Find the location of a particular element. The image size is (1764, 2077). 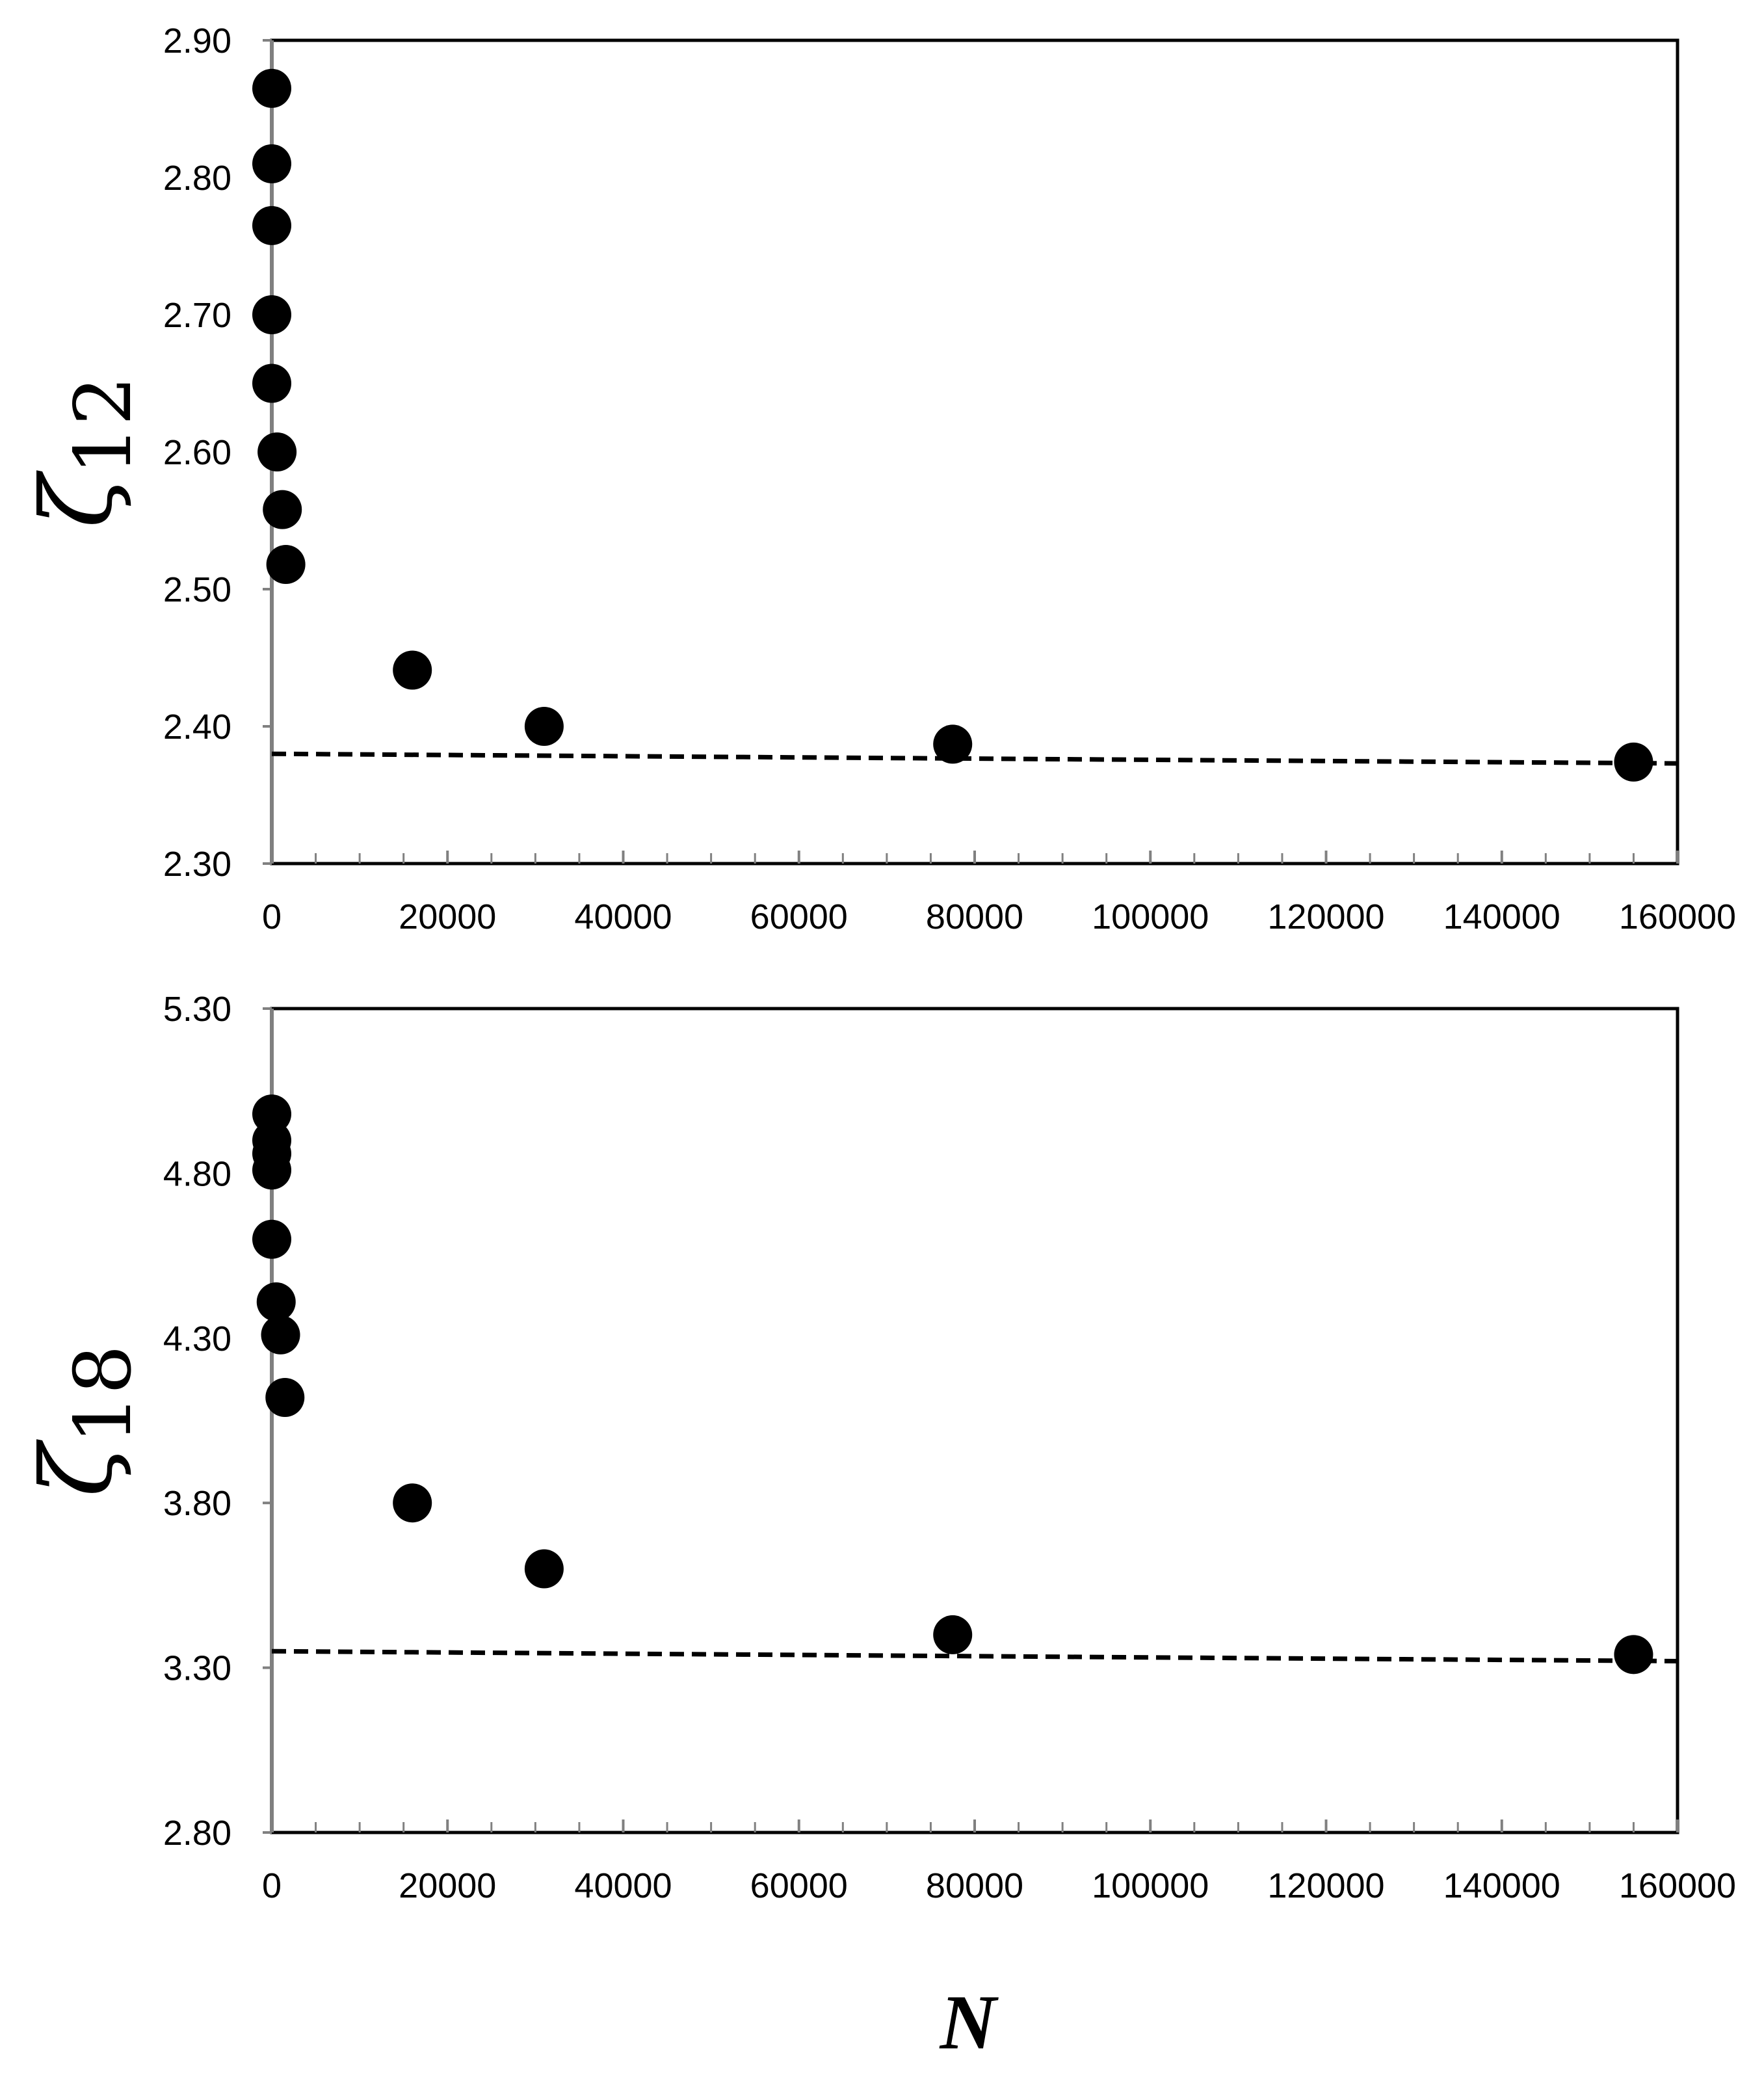

y-axis-label-subscript: 12 is located at coordinates (104, 425).